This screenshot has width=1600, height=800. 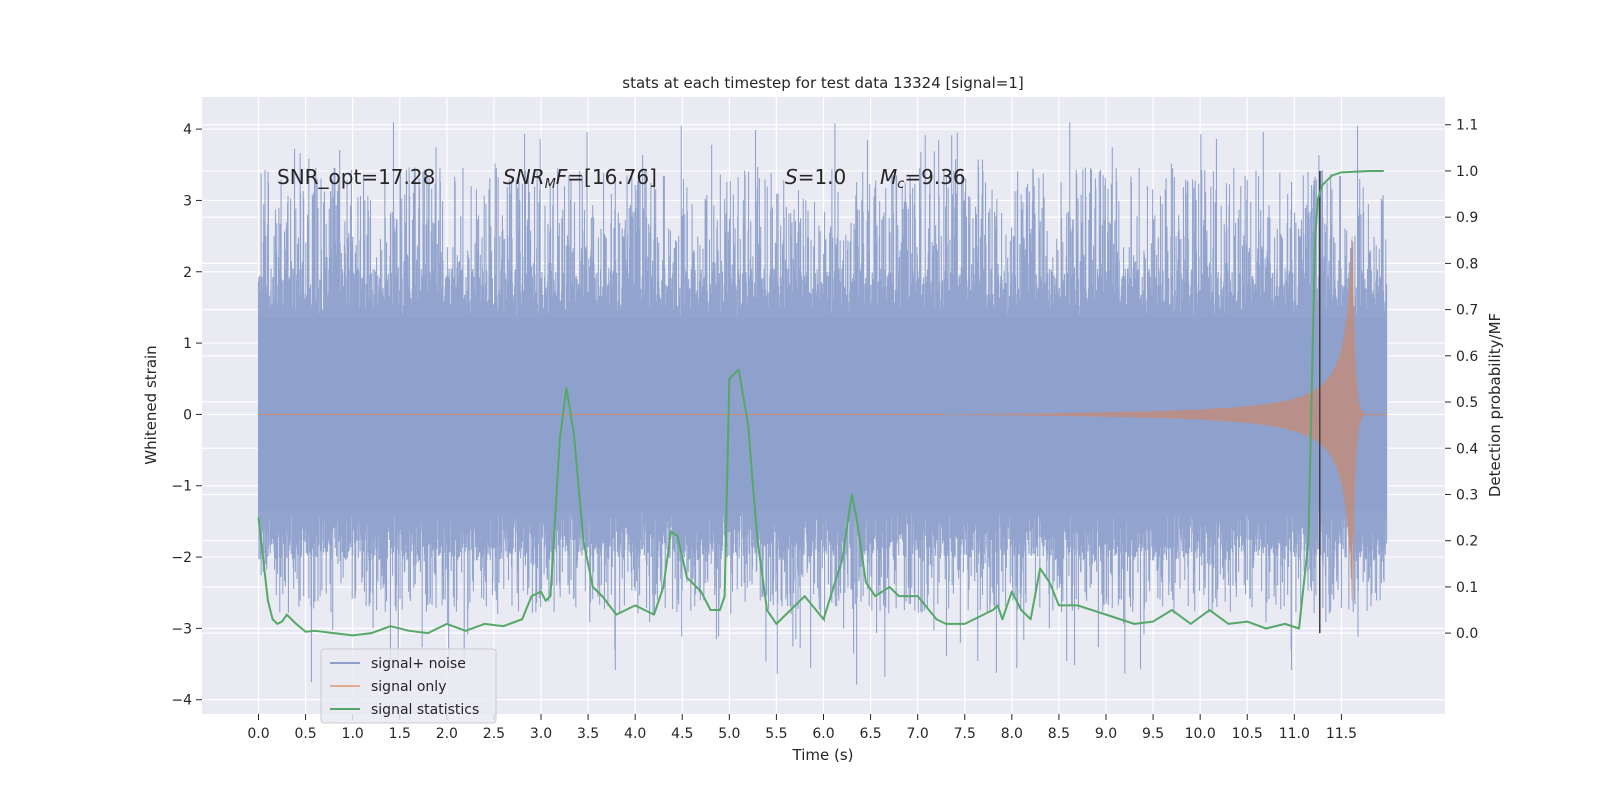 I want to click on y2-axis-label: Detection probability/MF, so click(x=1495, y=405).